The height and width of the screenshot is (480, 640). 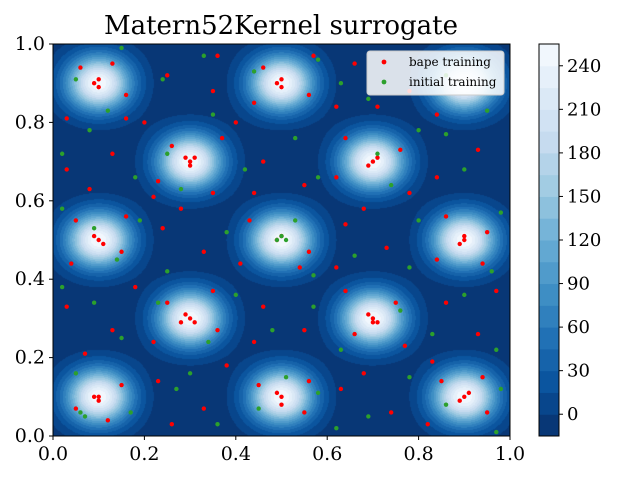 What do you see at coordinates (510, 454) in the screenshot?
I see `x-tick-label: 1.0` at bounding box center [510, 454].